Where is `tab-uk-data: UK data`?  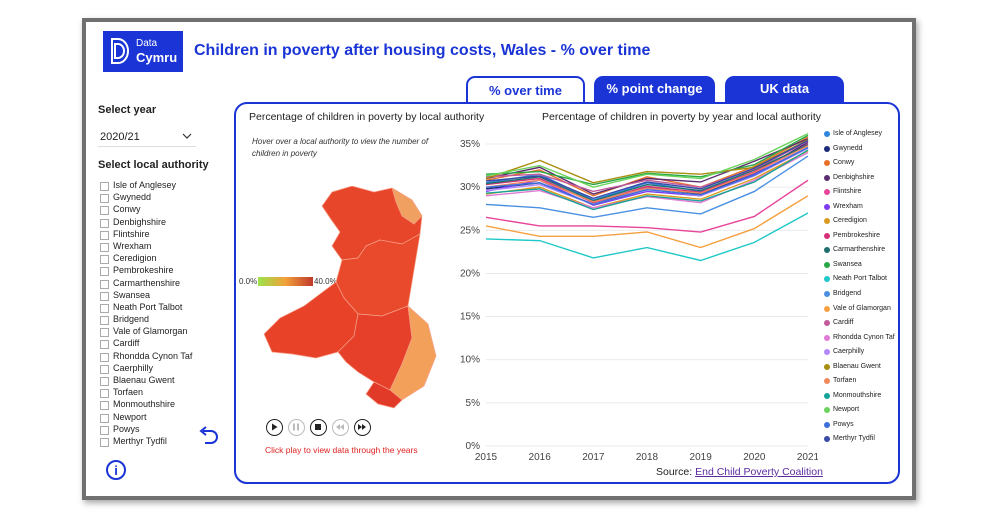
tab-uk-data: UK data is located at coordinates (784, 89).